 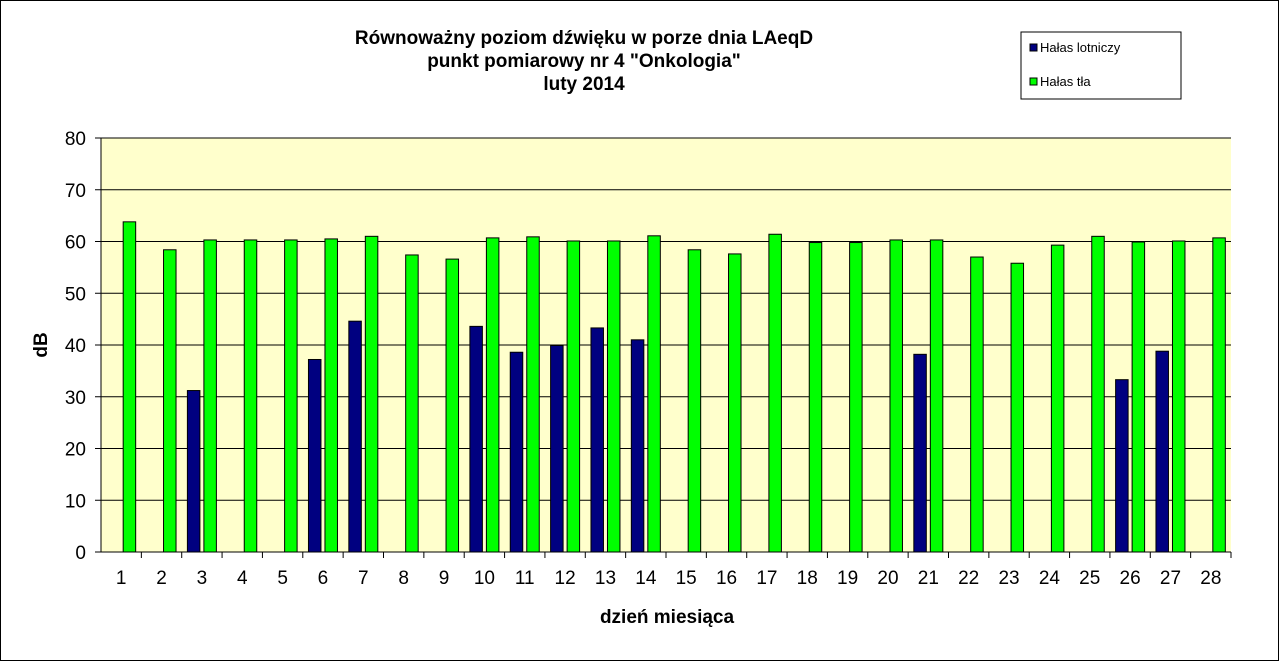 What do you see at coordinates (282, 578) in the screenshot?
I see `x-tick-label: 5` at bounding box center [282, 578].